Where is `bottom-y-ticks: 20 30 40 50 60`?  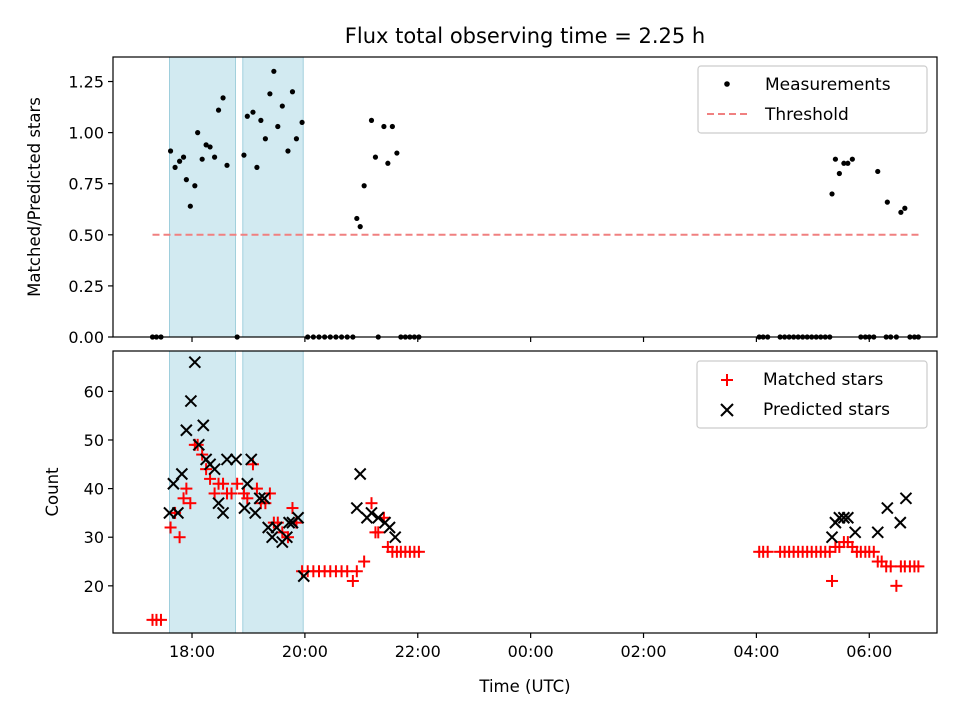
bottom-y-ticks: 20 30 40 50 60 is located at coordinates (98, 489).